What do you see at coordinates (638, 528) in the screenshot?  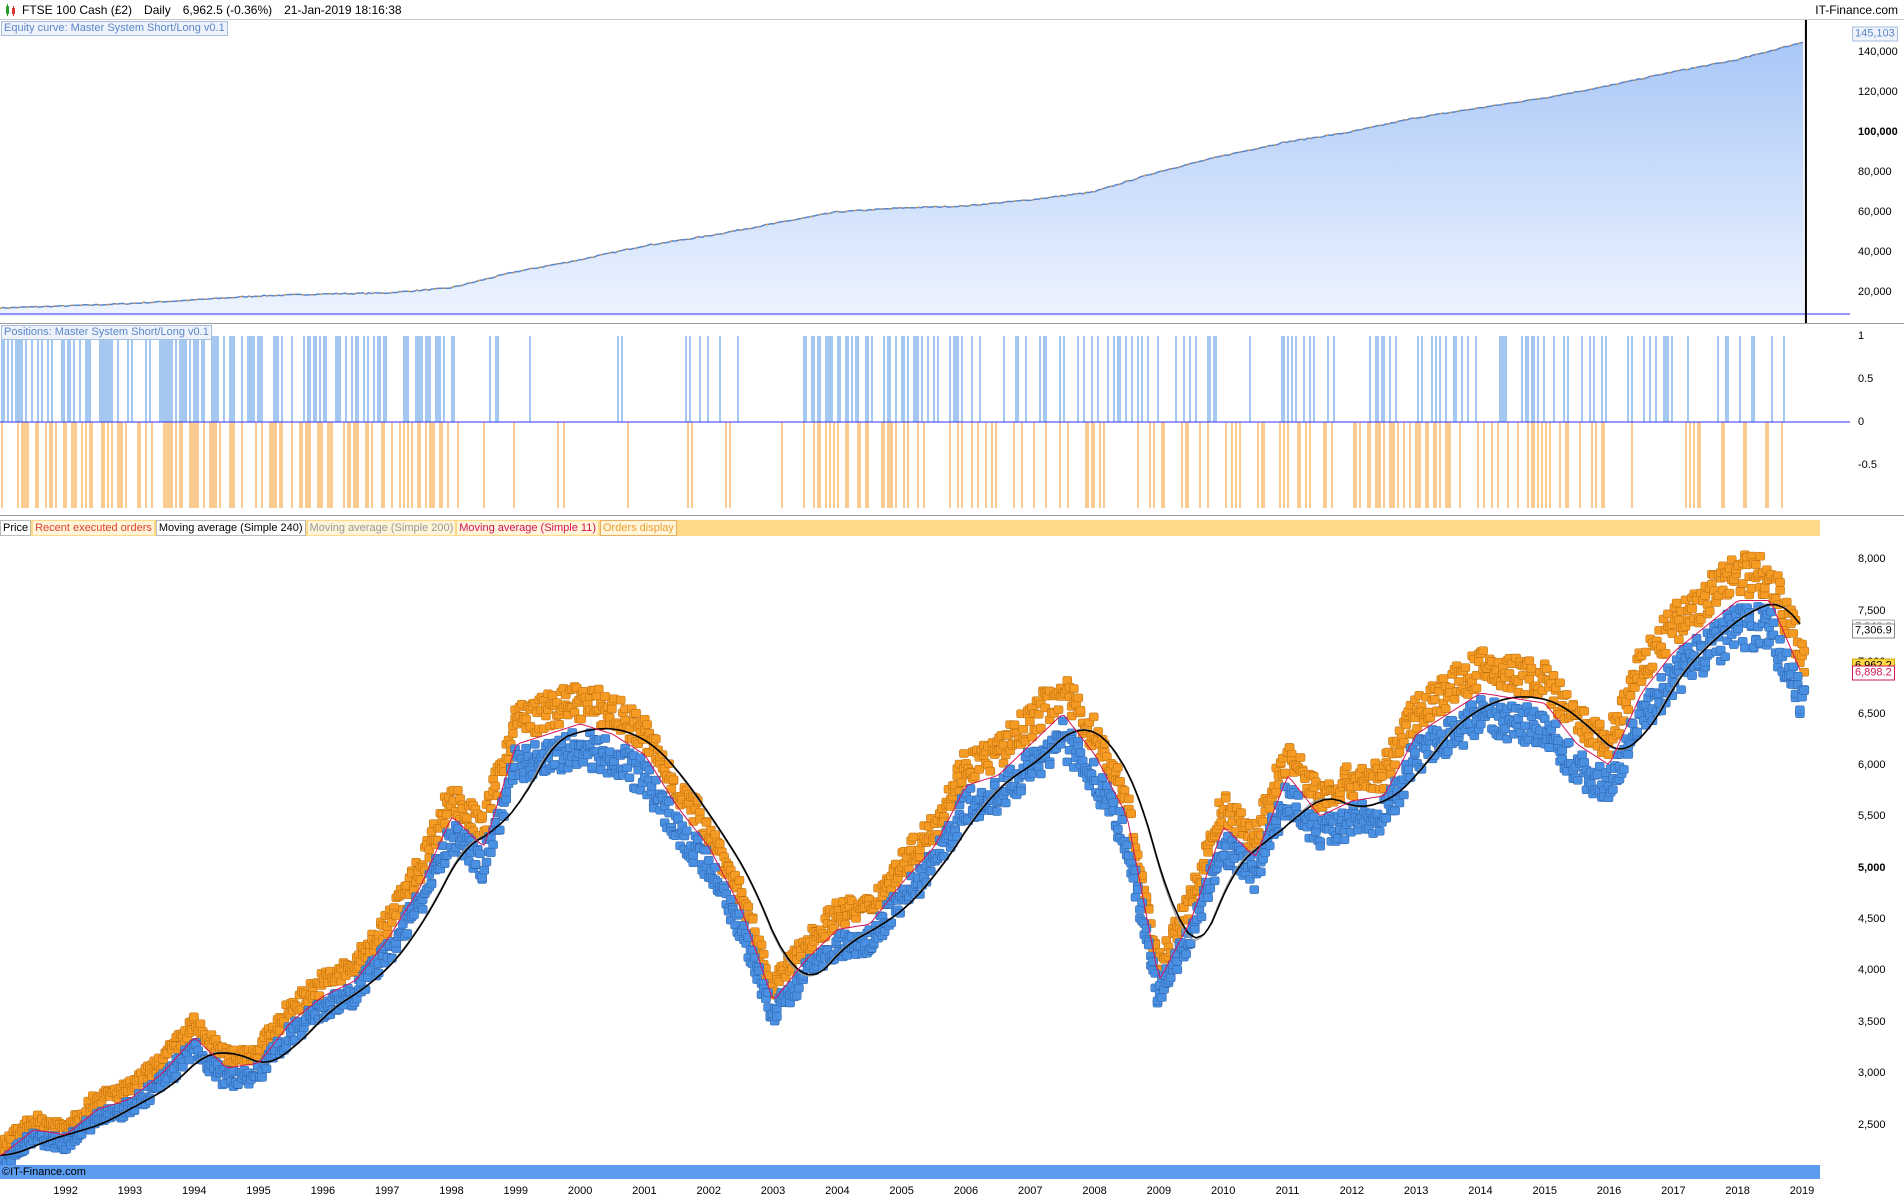 I see `legend-orders-display: Orders display` at bounding box center [638, 528].